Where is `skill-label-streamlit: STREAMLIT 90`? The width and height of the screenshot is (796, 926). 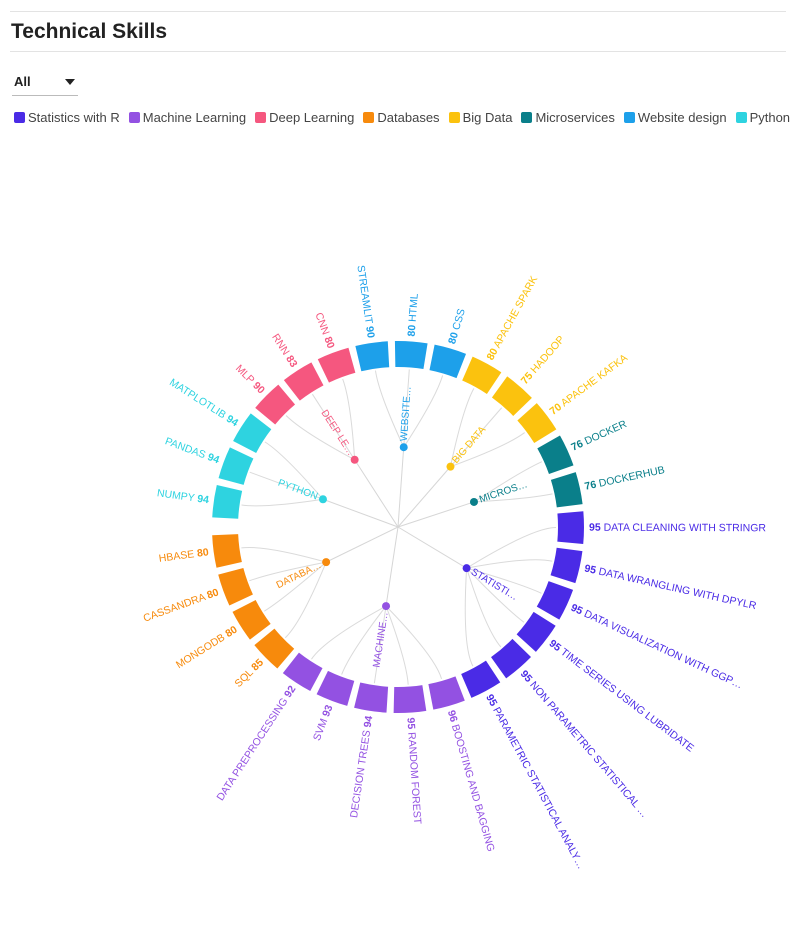
skill-label-streamlit: STREAMLIT 90 is located at coordinates (366, 301).